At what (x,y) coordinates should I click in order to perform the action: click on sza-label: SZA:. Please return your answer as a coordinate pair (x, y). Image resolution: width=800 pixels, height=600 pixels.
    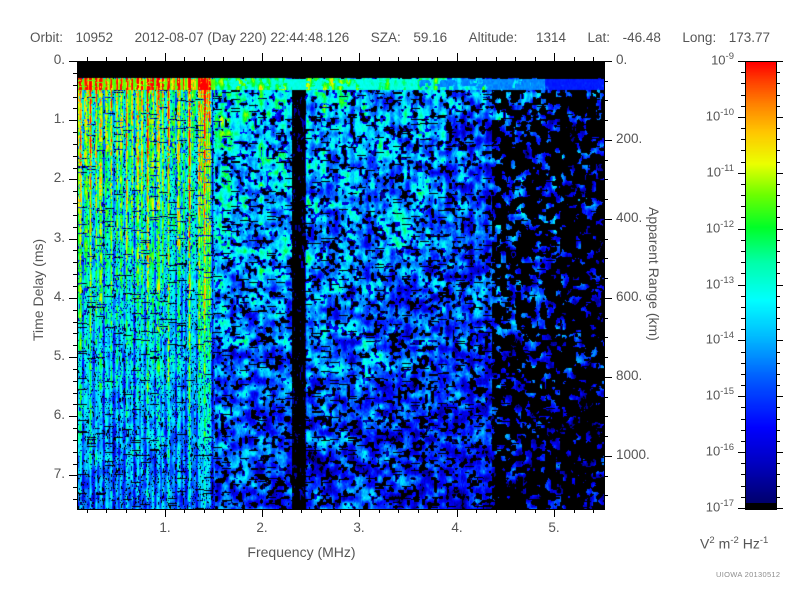
    Looking at the image, I should click on (385, 37).